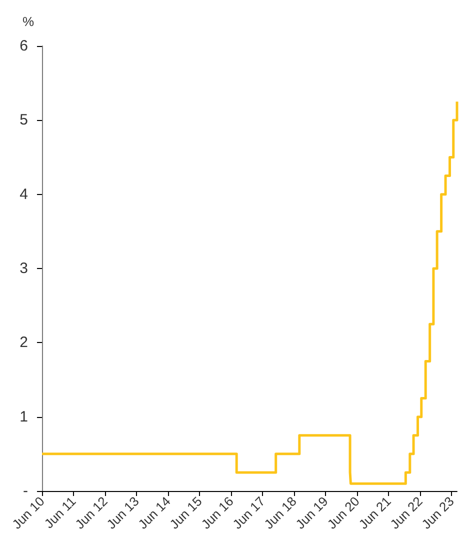 This screenshot has width=461, height=543. Describe the element at coordinates (24, 343) in the screenshot. I see `y-tick-label: 2` at that location.